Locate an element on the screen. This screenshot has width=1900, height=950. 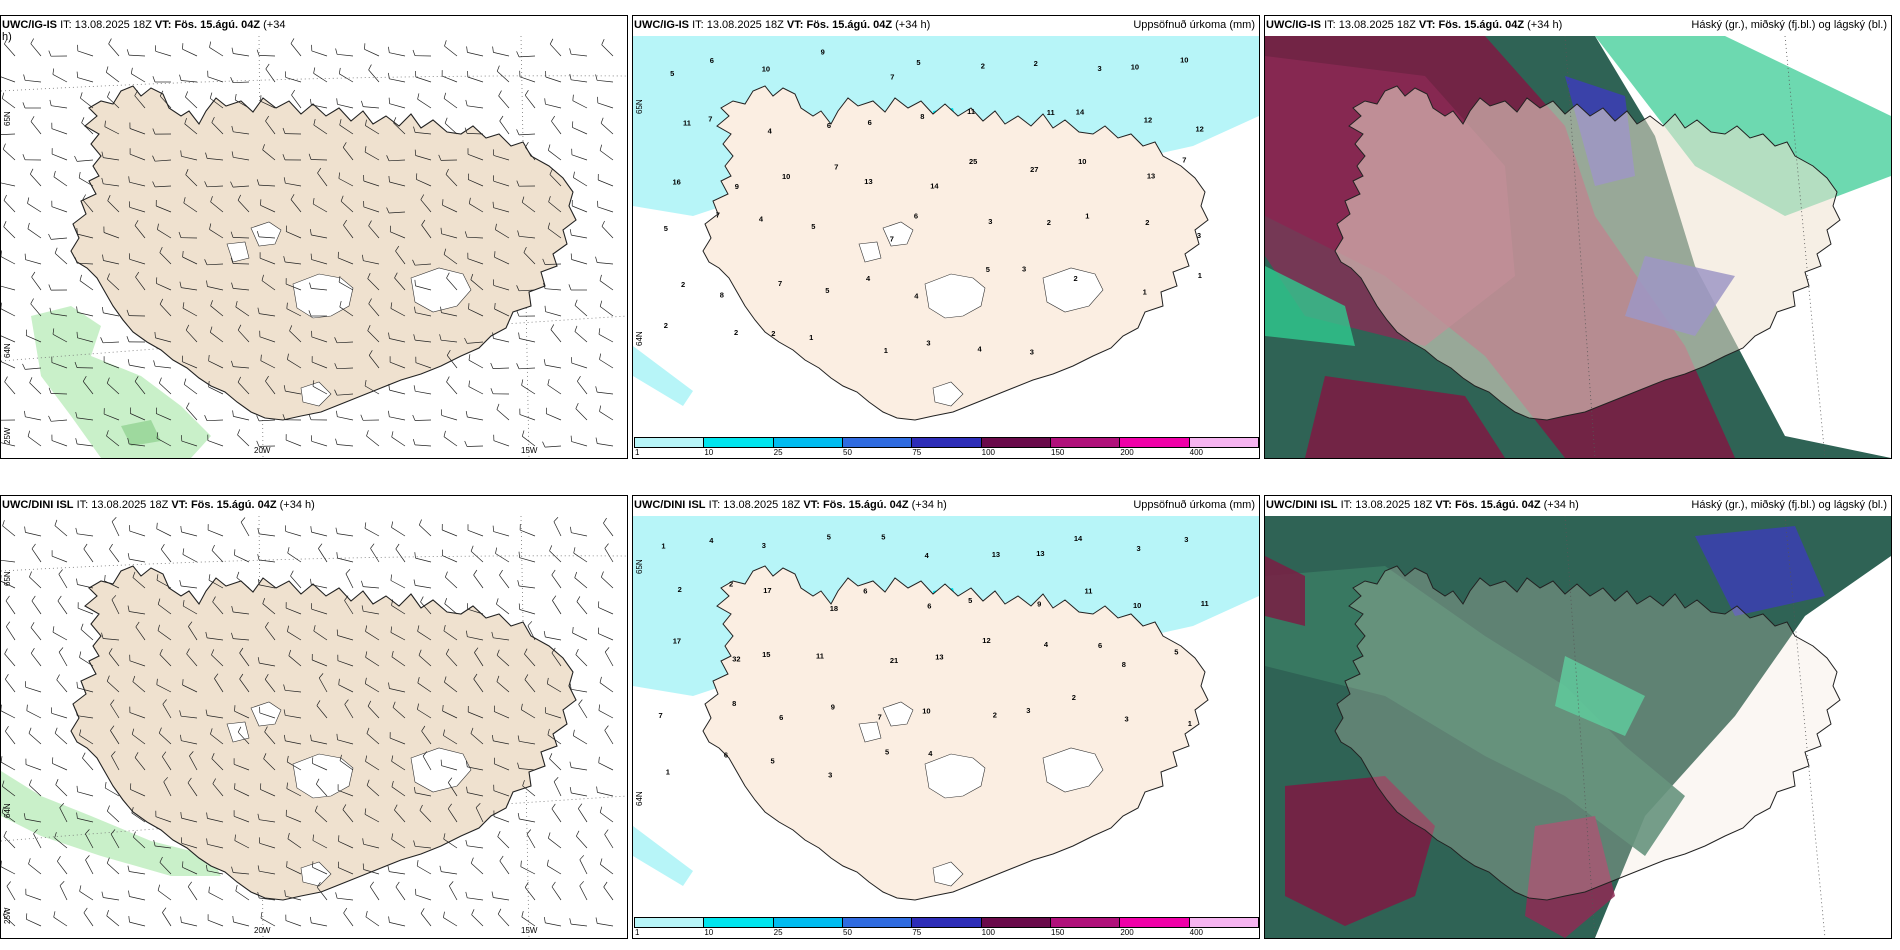
lat-label: 65N is located at coordinates (639, 106).